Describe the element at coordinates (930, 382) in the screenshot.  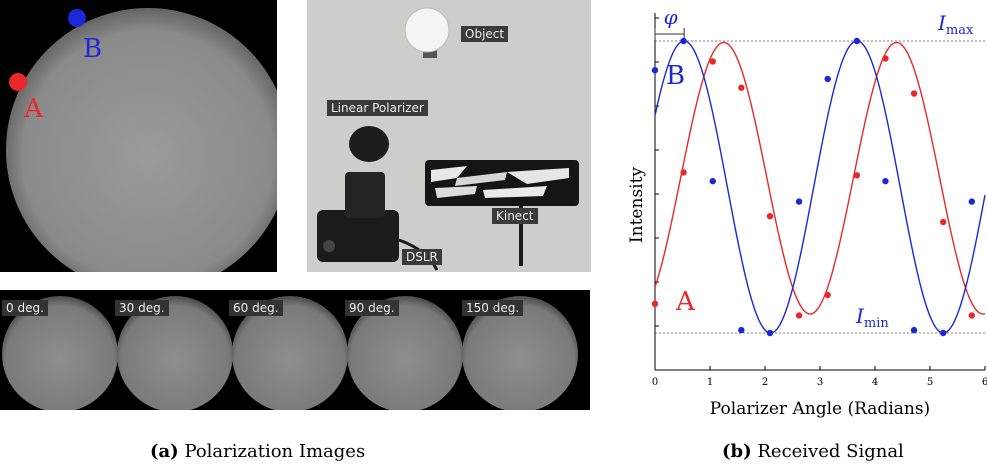
I see `x-tick-label: 5` at that location.